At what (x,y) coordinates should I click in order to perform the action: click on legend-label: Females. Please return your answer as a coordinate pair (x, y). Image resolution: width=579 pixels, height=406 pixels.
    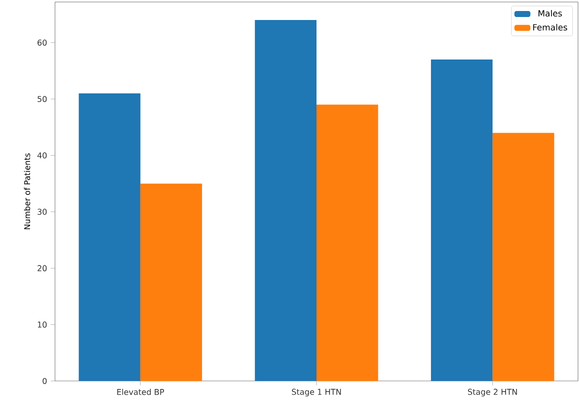
    Looking at the image, I should click on (550, 27).